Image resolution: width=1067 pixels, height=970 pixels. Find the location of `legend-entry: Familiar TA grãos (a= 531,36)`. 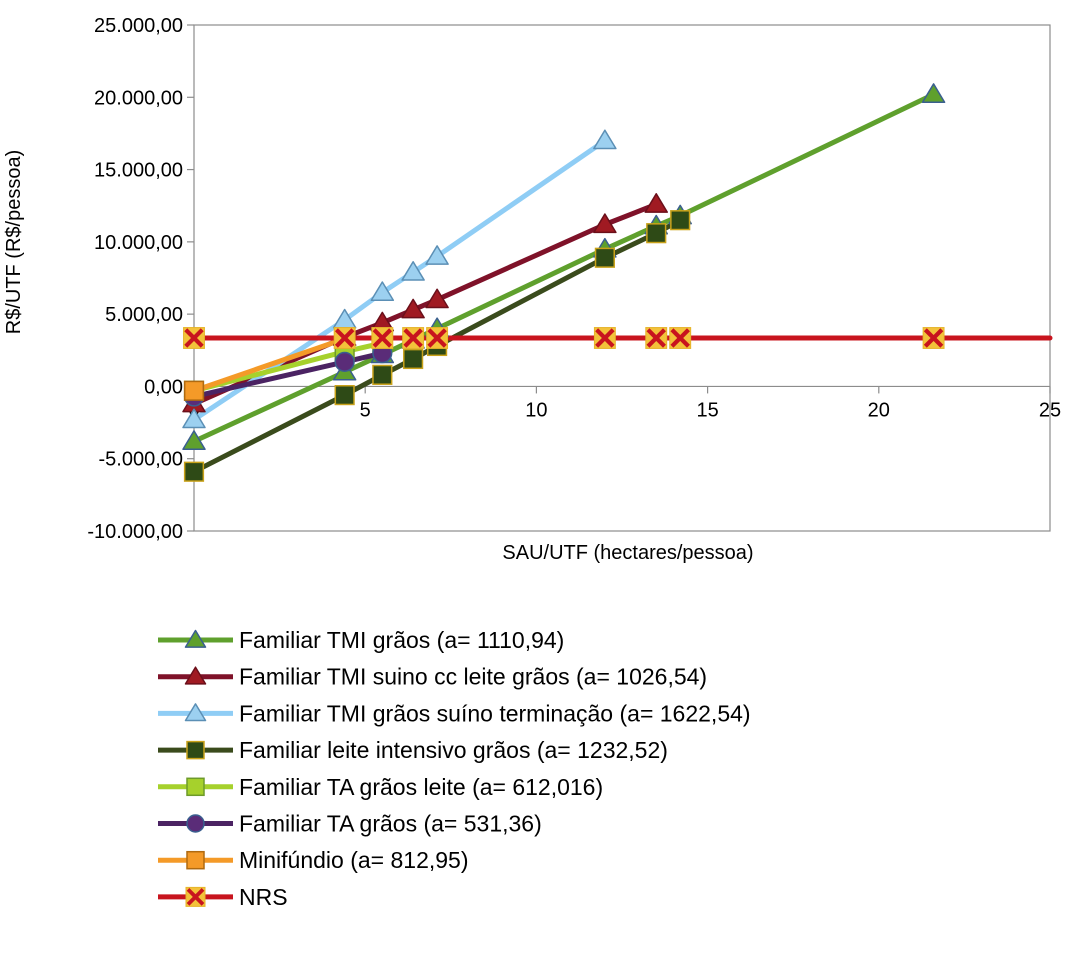

legend-entry: Familiar TA grãos (a= 531,36) is located at coordinates (350, 824).